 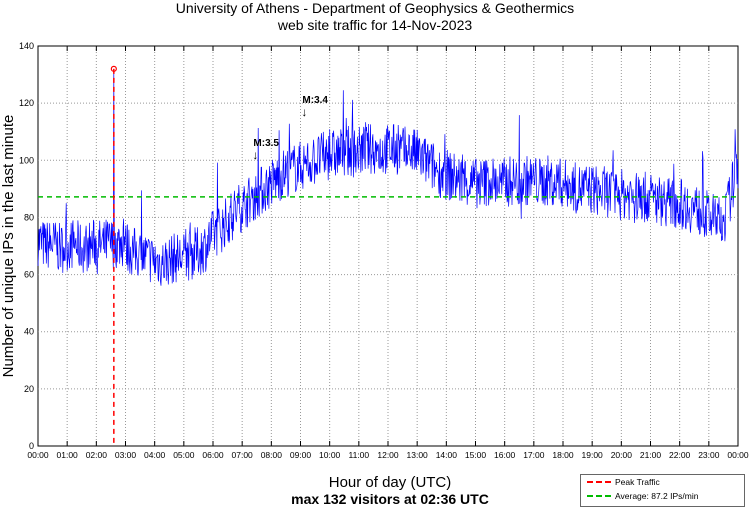 What do you see at coordinates (113, 68) in the screenshot?
I see `peak-marker` at bounding box center [113, 68].